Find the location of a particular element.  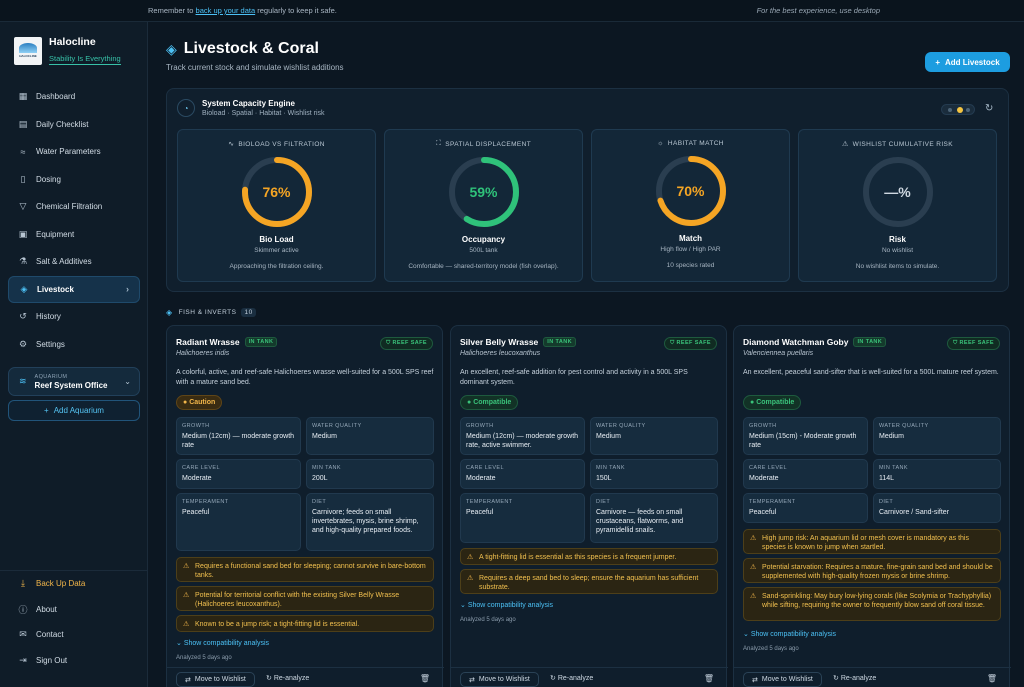

page-title: ◈ Livestock & Coral is located at coordinates (242, 48).